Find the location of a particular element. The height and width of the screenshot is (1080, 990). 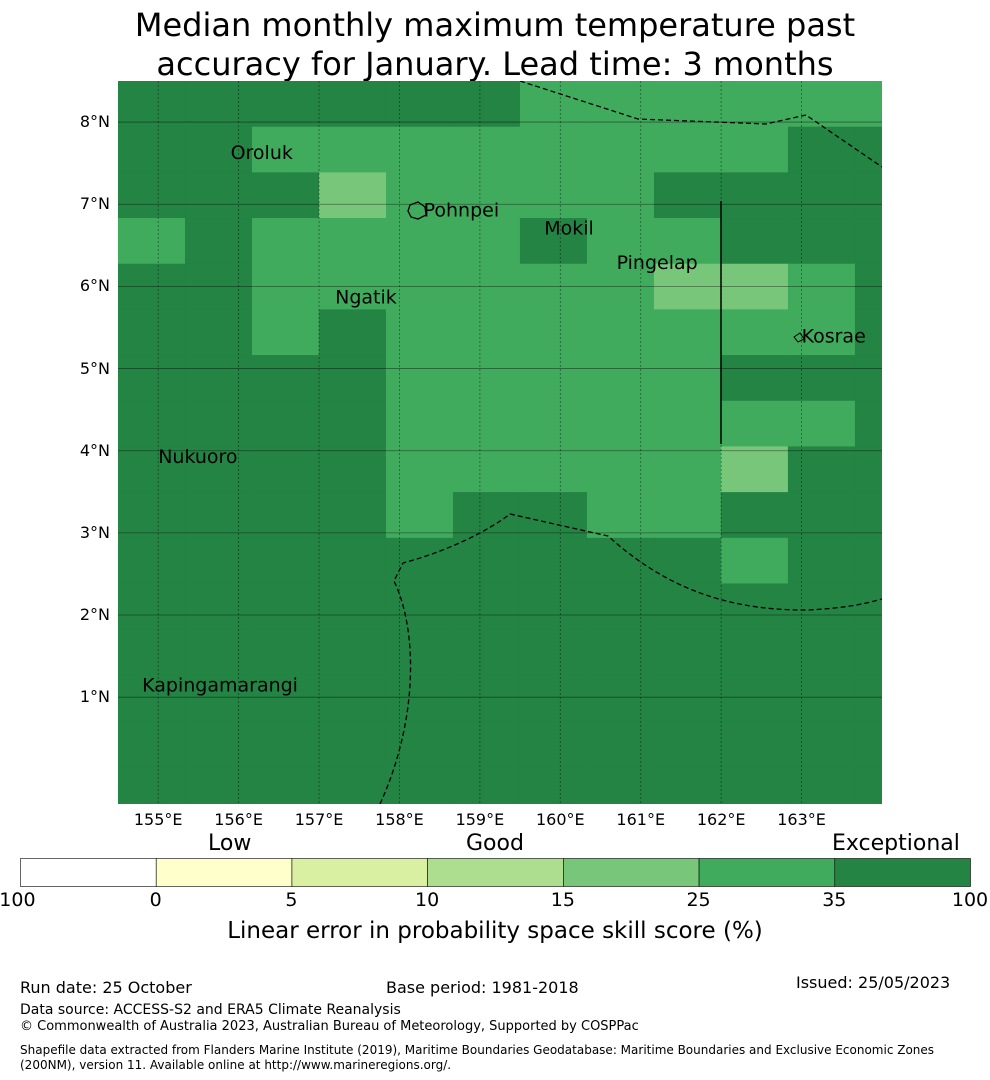

colorbar-tick-label: 100 is located at coordinates (970, 900).